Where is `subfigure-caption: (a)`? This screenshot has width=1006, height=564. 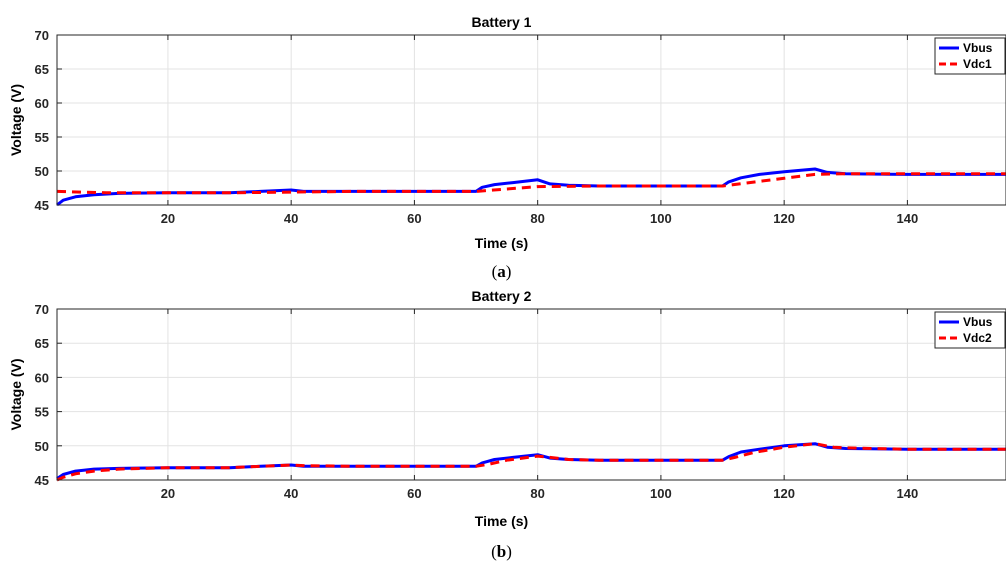
subfigure-caption: (a) is located at coordinates (502, 271).